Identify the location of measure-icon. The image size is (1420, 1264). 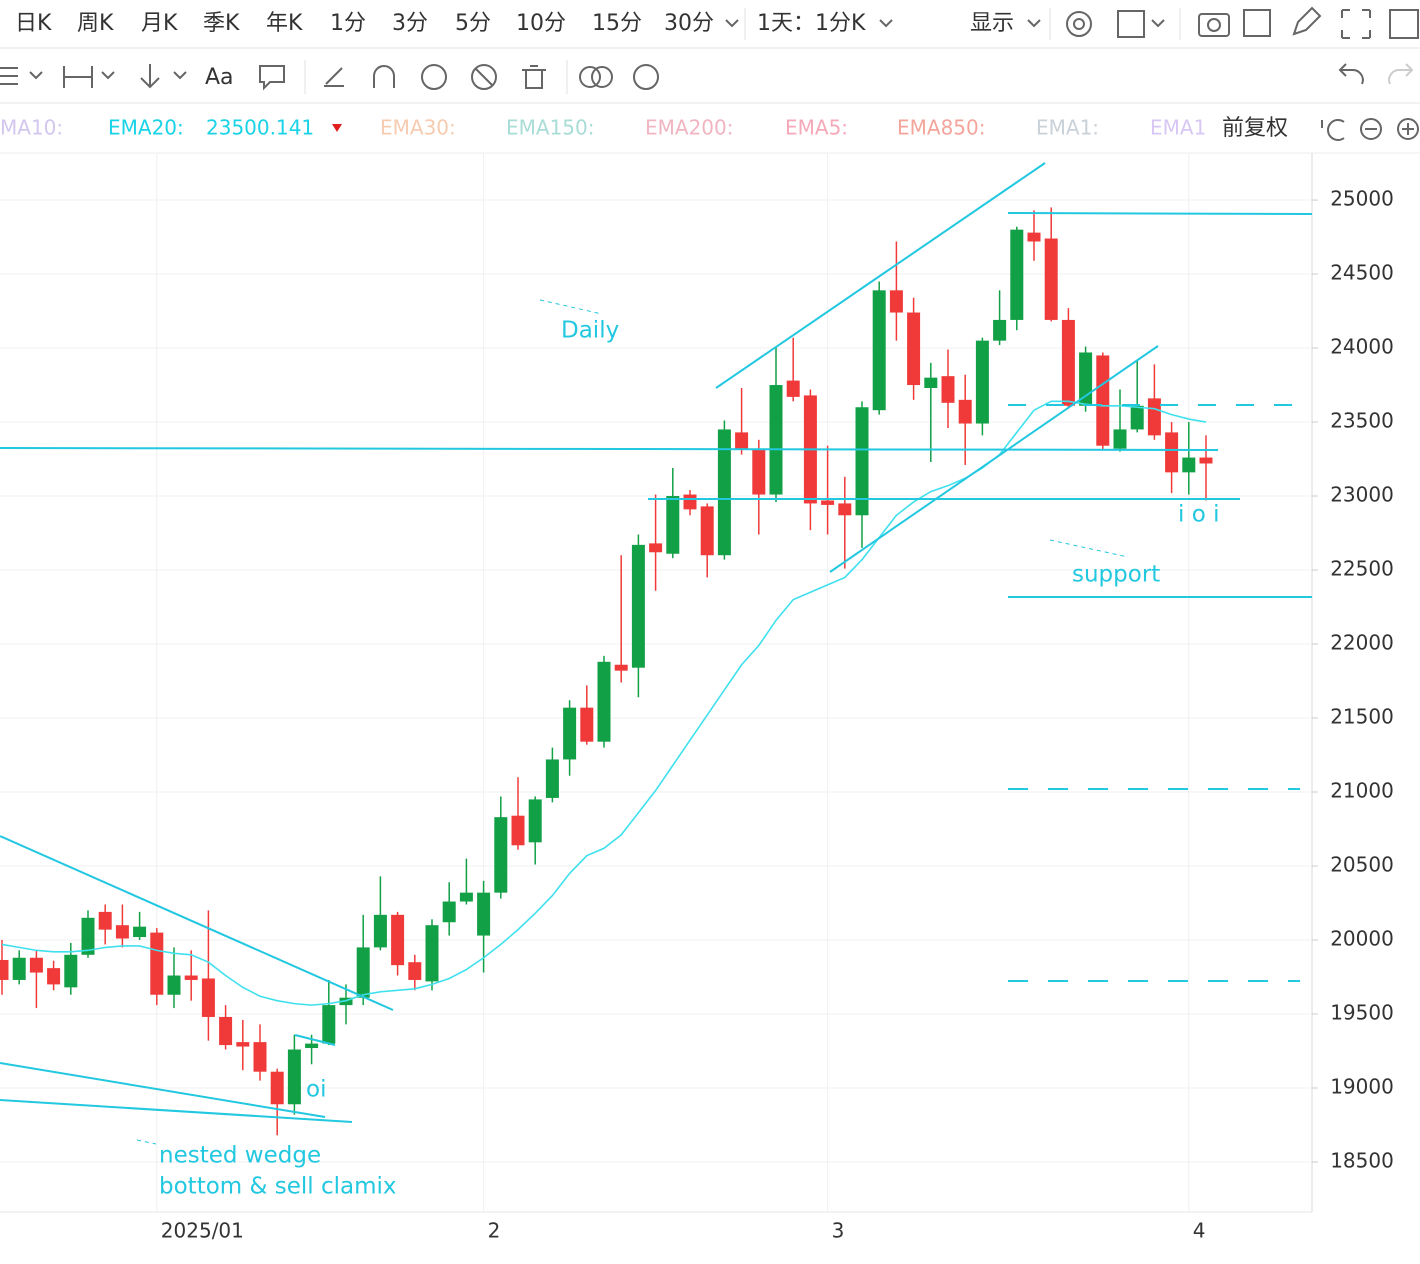
(89, 77).